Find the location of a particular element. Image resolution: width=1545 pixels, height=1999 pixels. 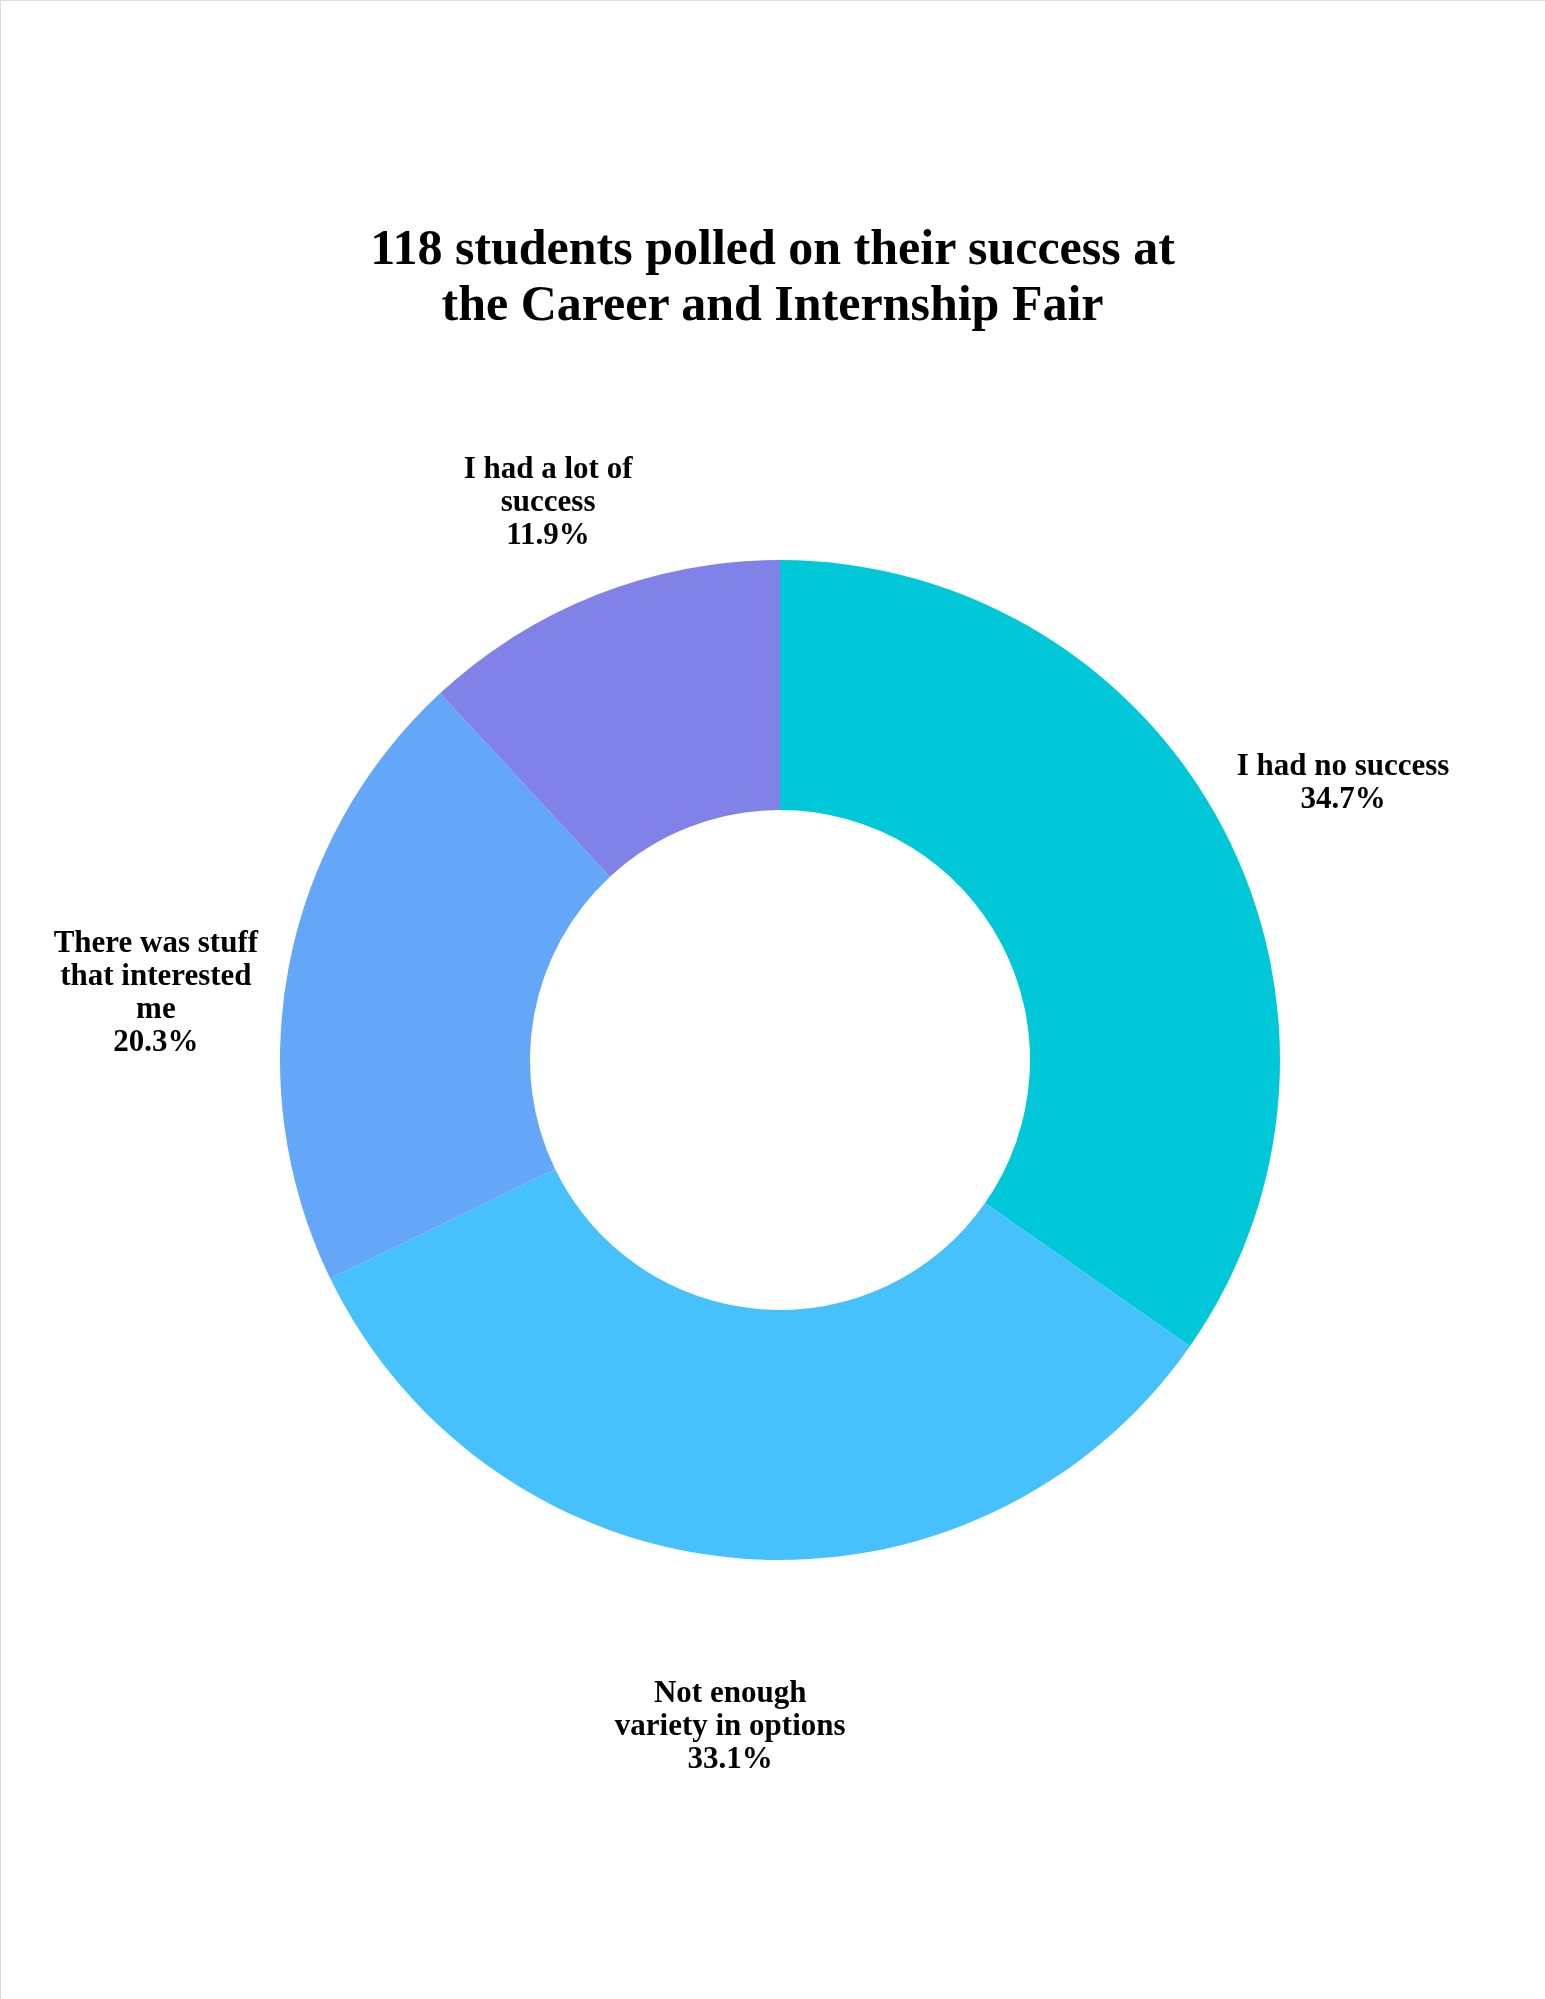

slice-label: There was stuff that interested me is located at coordinates (156, 974).